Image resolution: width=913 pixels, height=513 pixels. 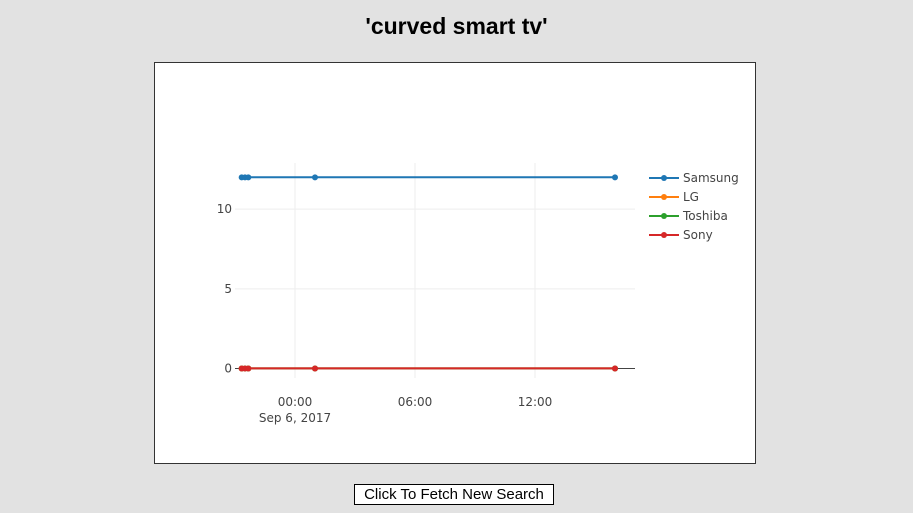 I want to click on legend-item-samsung: Samsung, so click(x=694, y=178).